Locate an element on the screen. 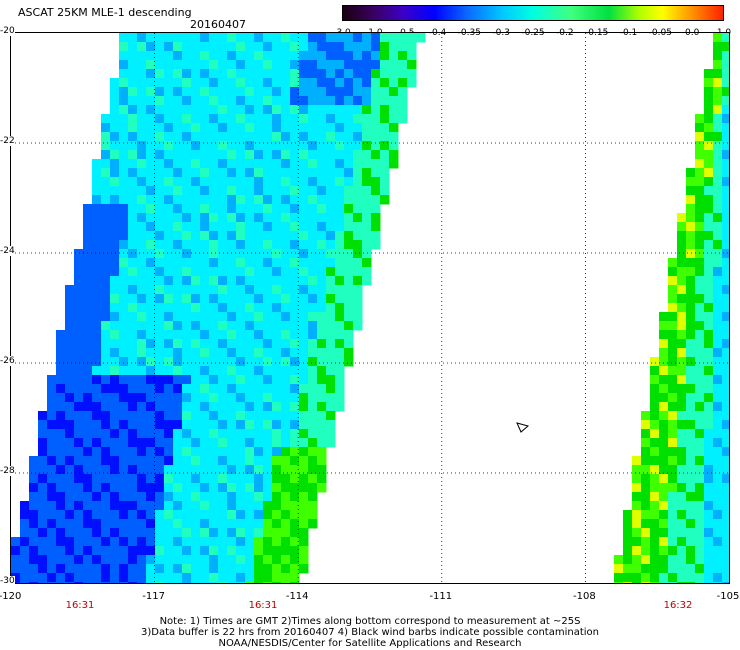 The height and width of the screenshot is (650, 740). lon-tick-label: -120 is located at coordinates (11, 596).